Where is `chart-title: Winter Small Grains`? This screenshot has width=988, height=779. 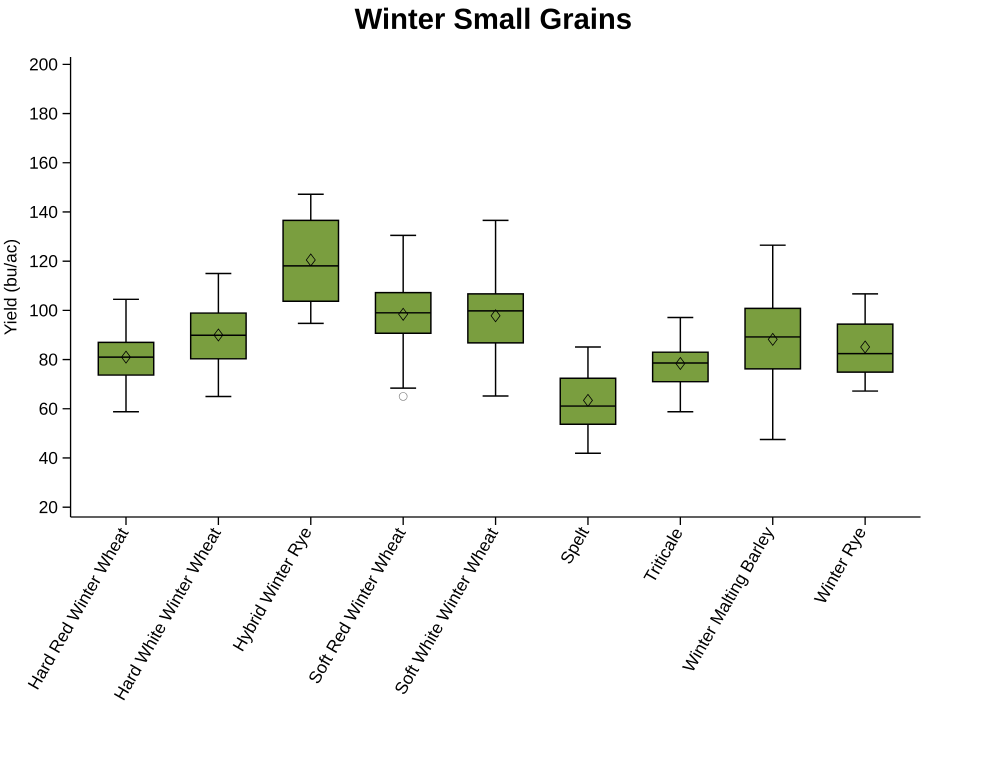 chart-title: Winter Small Grains is located at coordinates (492, 19).